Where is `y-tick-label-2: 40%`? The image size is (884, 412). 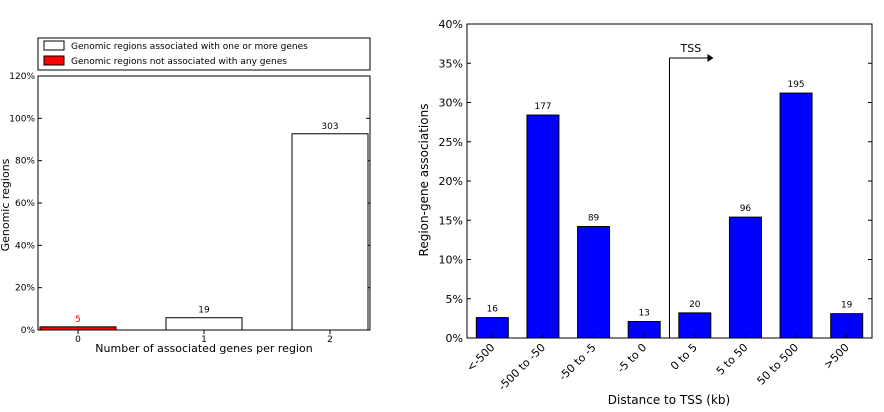
y-tick-label-2: 40% is located at coordinates (451, 24).